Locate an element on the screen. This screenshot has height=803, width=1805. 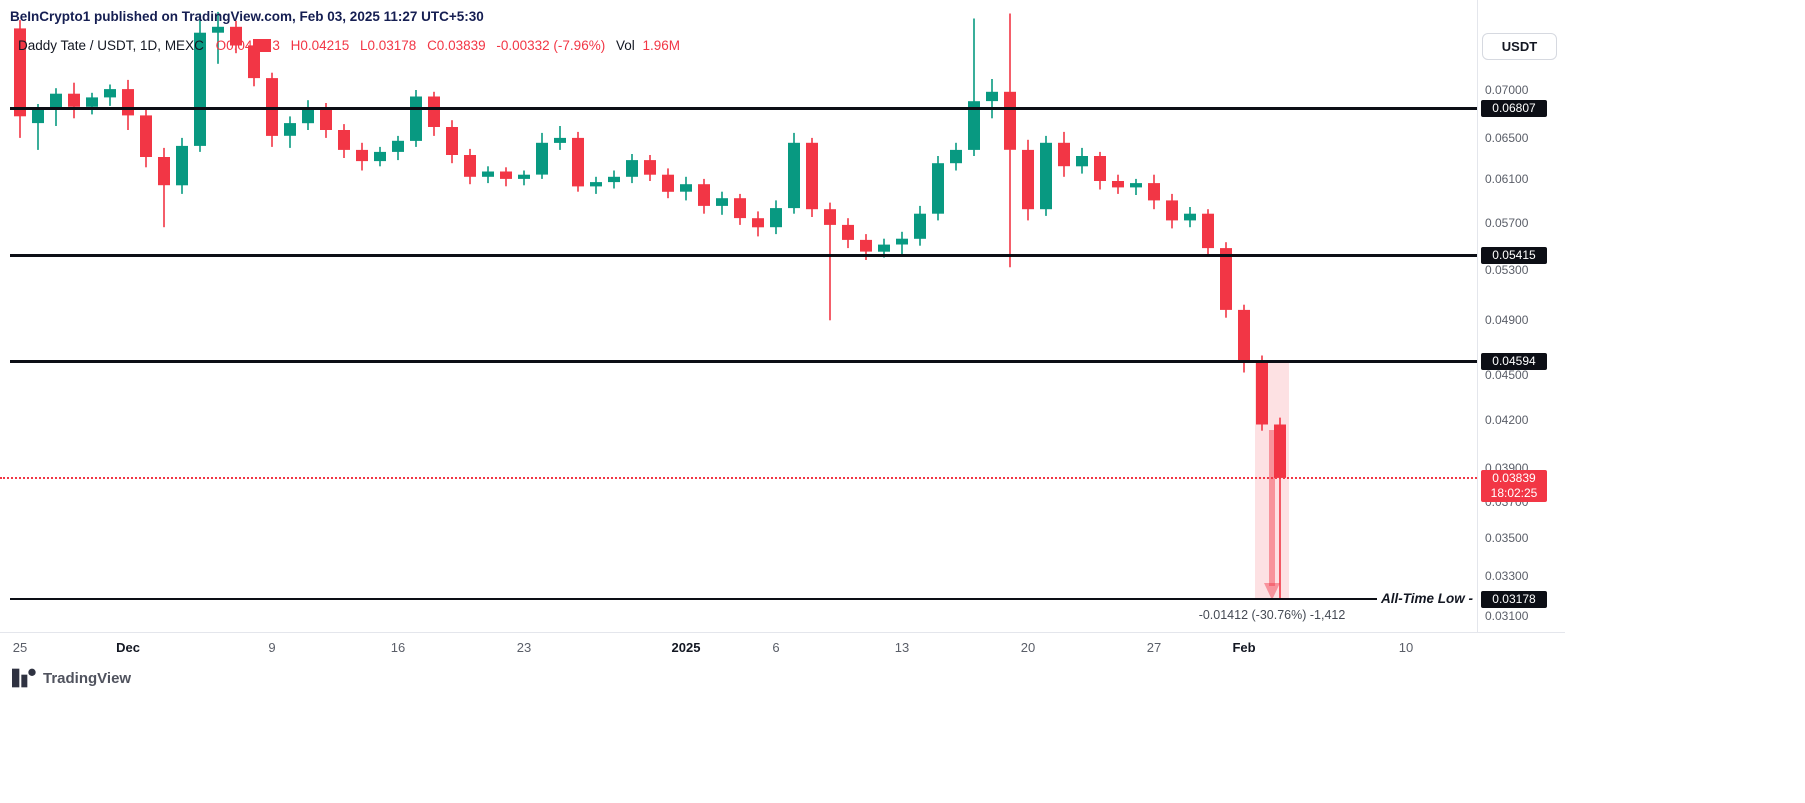
current-price-badge: 0.03839 18:02:25 is located at coordinates (1514, 485).